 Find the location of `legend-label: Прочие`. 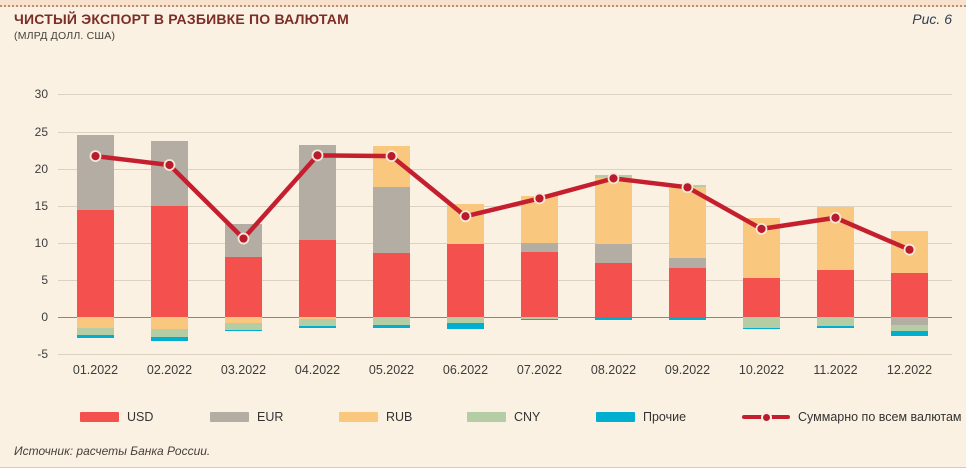

legend-label: Прочие is located at coordinates (665, 417).